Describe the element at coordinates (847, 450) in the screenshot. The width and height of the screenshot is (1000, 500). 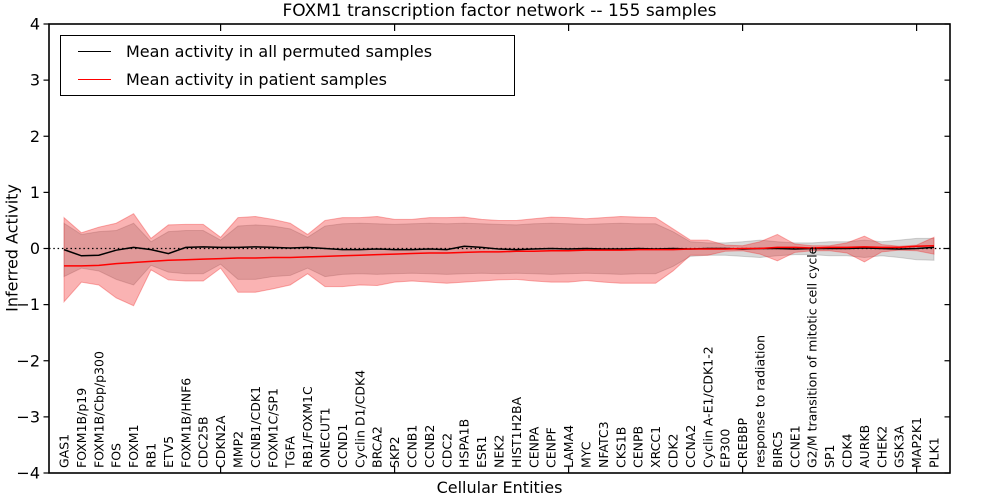
I see `category-label: CDK4` at that location.